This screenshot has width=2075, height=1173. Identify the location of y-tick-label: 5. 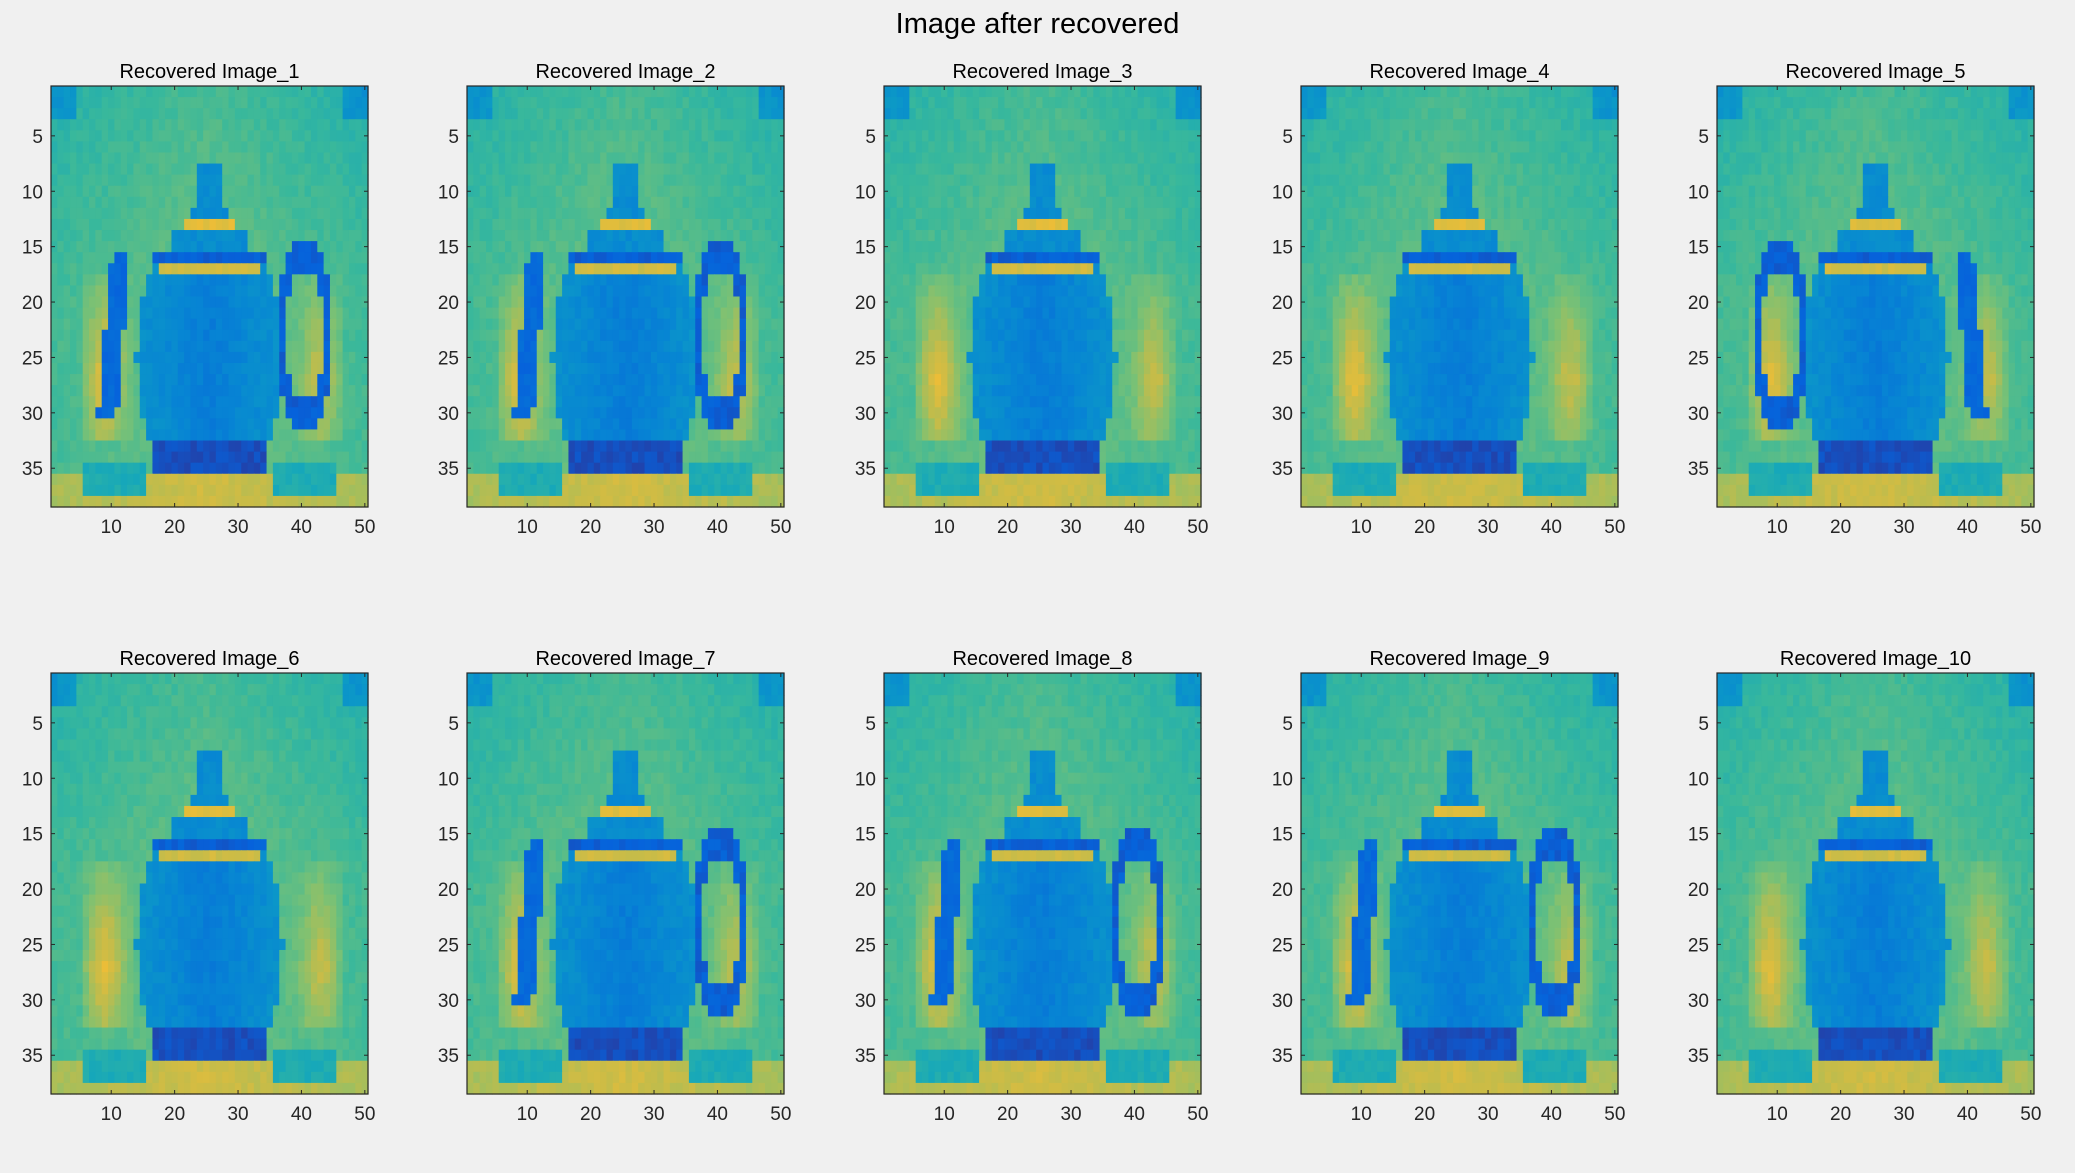
(453, 137).